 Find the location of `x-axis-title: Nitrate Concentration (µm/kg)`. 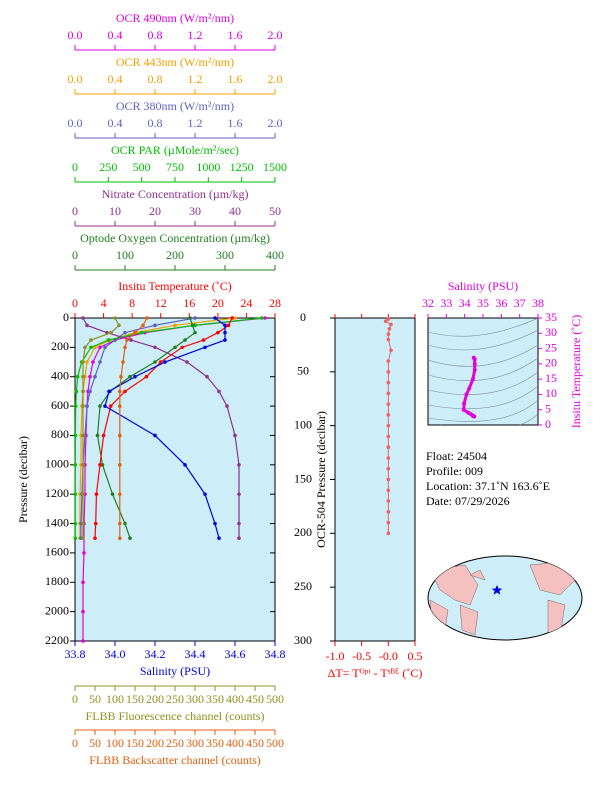

x-axis-title: Nitrate Concentration (µm/kg) is located at coordinates (175, 194).